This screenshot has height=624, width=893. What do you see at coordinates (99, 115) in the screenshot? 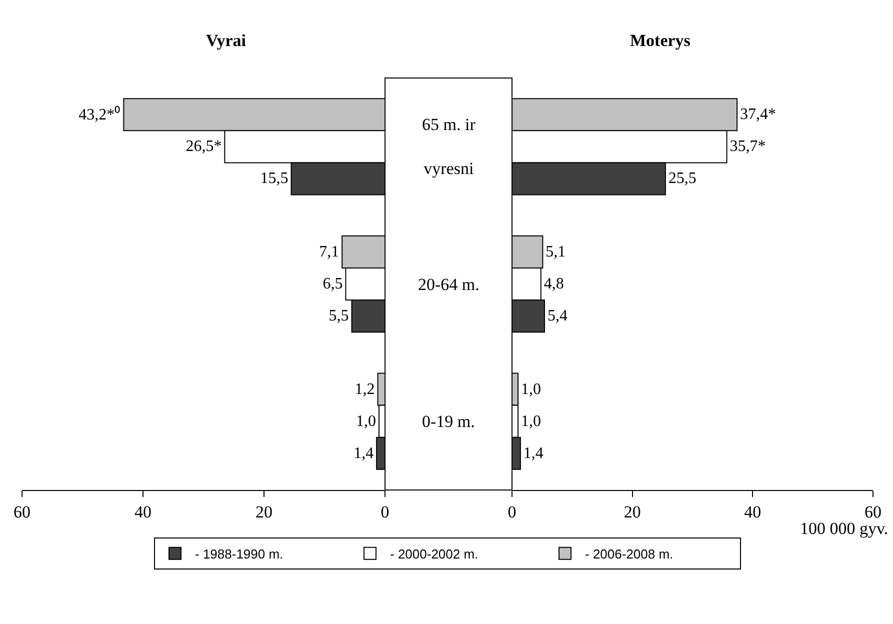
I see `data-label: 43,2*⁰` at bounding box center [99, 115].